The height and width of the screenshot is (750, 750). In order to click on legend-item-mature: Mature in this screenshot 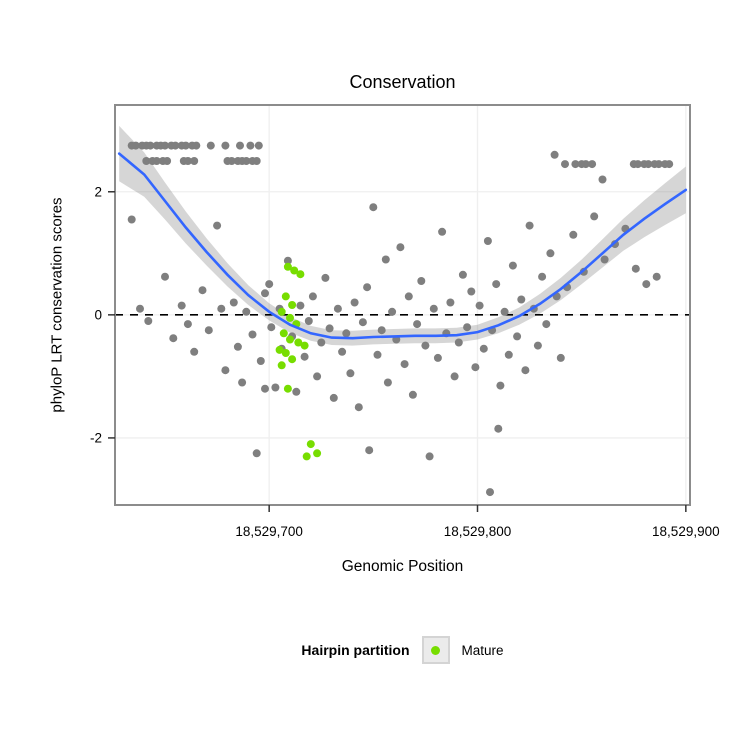, I will do `click(482, 650)`.